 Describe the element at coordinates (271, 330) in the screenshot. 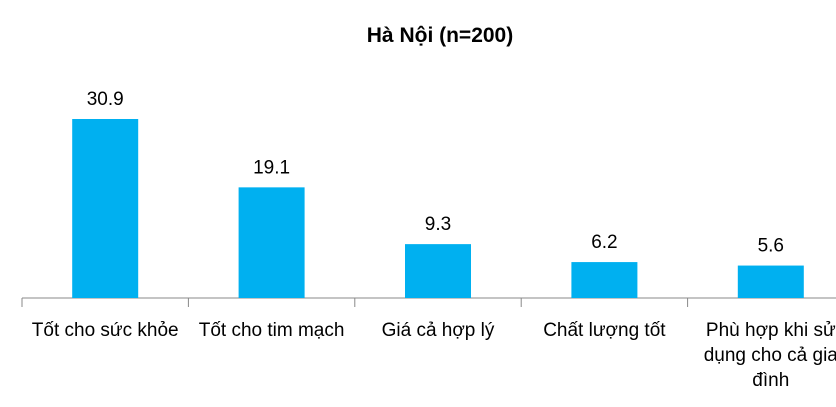

I see `x-tick-label: Tốt cho tim mạch` at that location.